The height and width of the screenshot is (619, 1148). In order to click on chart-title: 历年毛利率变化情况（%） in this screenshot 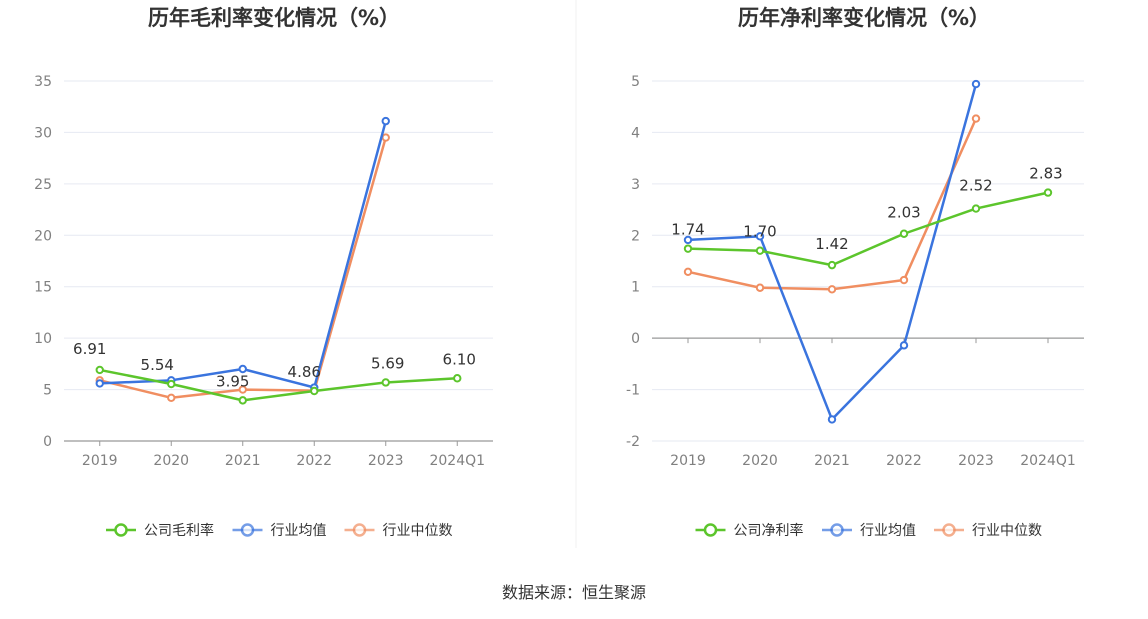, I will do `click(274, 18)`.